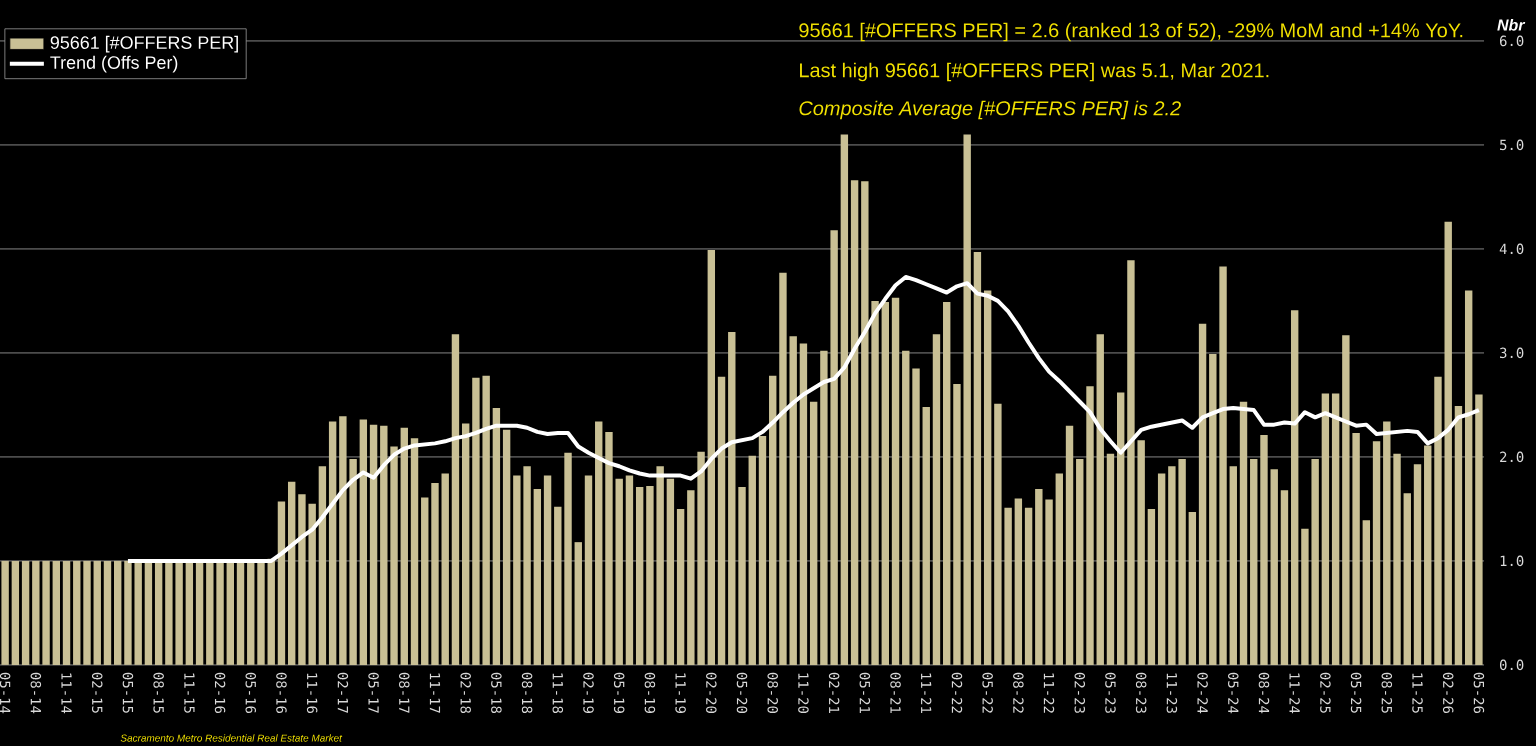 This screenshot has width=1536, height=746. What do you see at coordinates (1131, 32) in the screenshot?
I see `annotation: 95661 [#OFFERS PER] = 2.6 (ranked 13 of 52), -29% MoM and +14% YoY.` at bounding box center [1131, 32].